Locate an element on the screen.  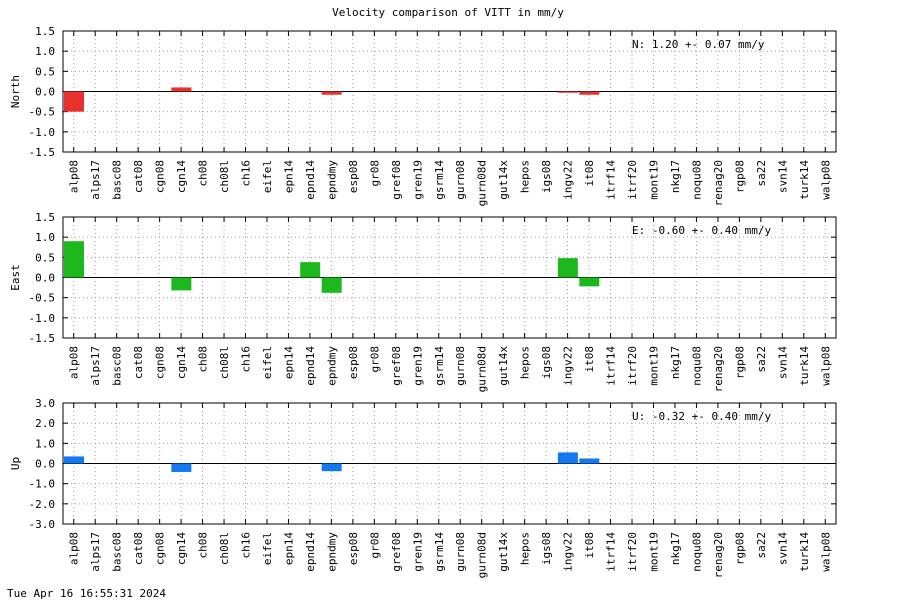
y-axis-label: East is located at coordinates (15, 277).